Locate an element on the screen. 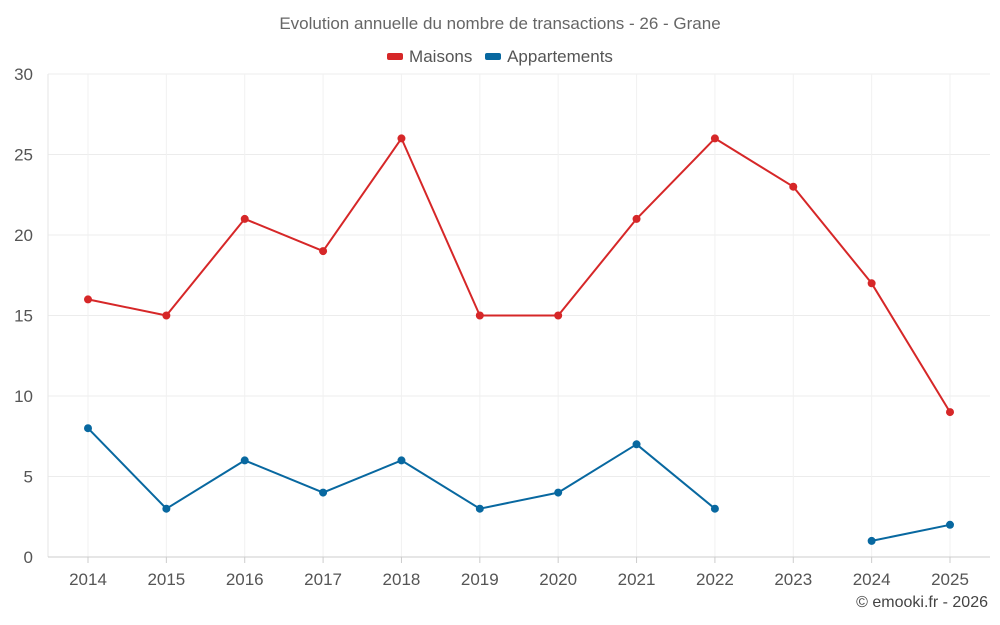 The width and height of the screenshot is (1000, 625). legend-item-appartements: Appartements is located at coordinates (549, 57).